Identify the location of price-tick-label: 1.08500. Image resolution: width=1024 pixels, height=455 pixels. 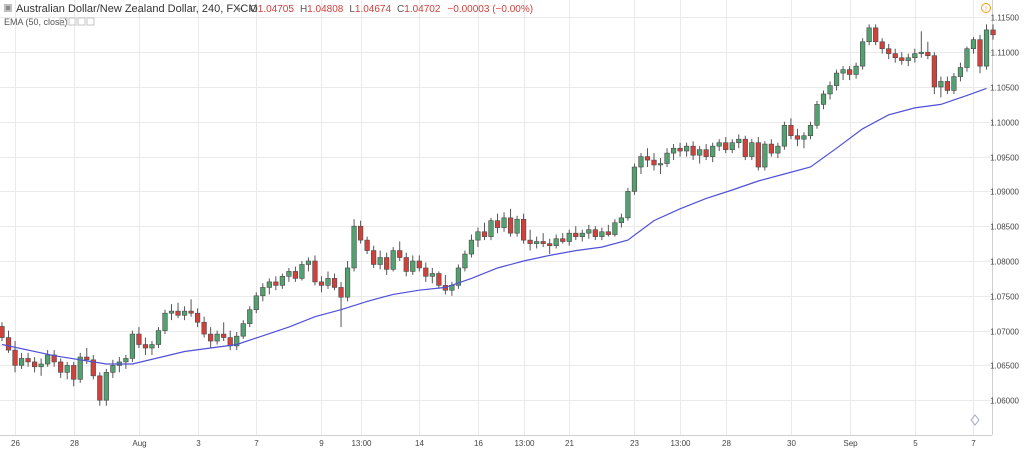
(1004, 227).